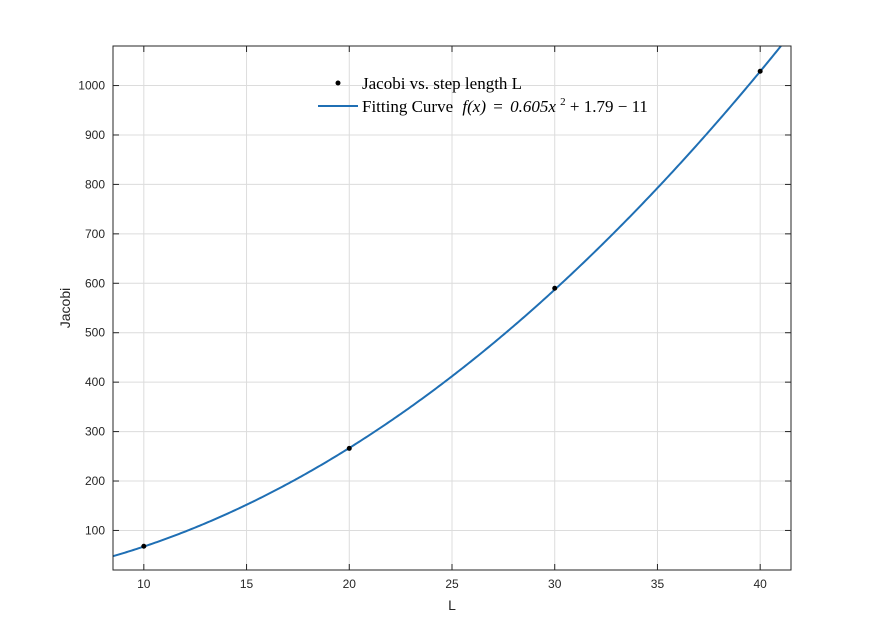 This screenshot has height=641, width=874. I want to click on x-tick-label: 30, so click(555, 584).